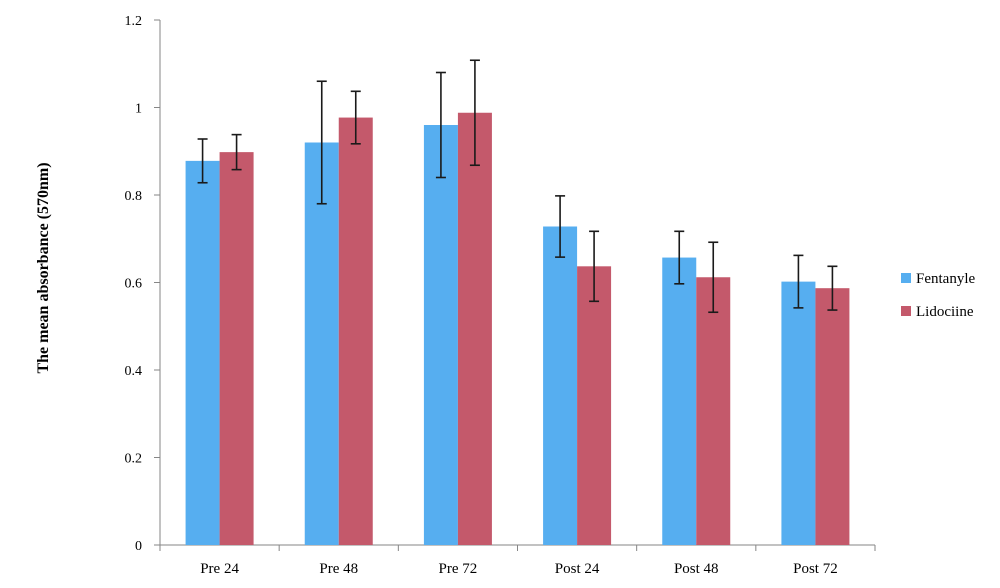 This screenshot has height=588, width=1000. Describe the element at coordinates (134, 284) in the screenshot. I see `y-tick-label: 0.6` at that location.